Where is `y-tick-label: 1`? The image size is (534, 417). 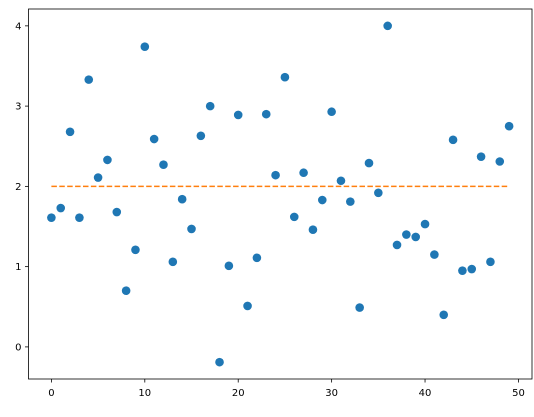
y-tick-label: 1 is located at coordinates (18, 267).